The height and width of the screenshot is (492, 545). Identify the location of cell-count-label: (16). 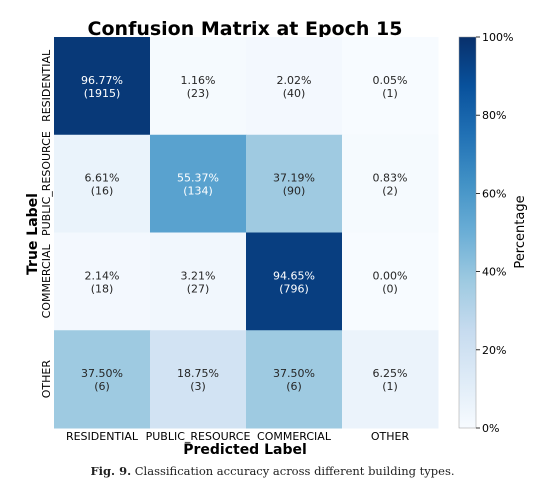
(102, 191).